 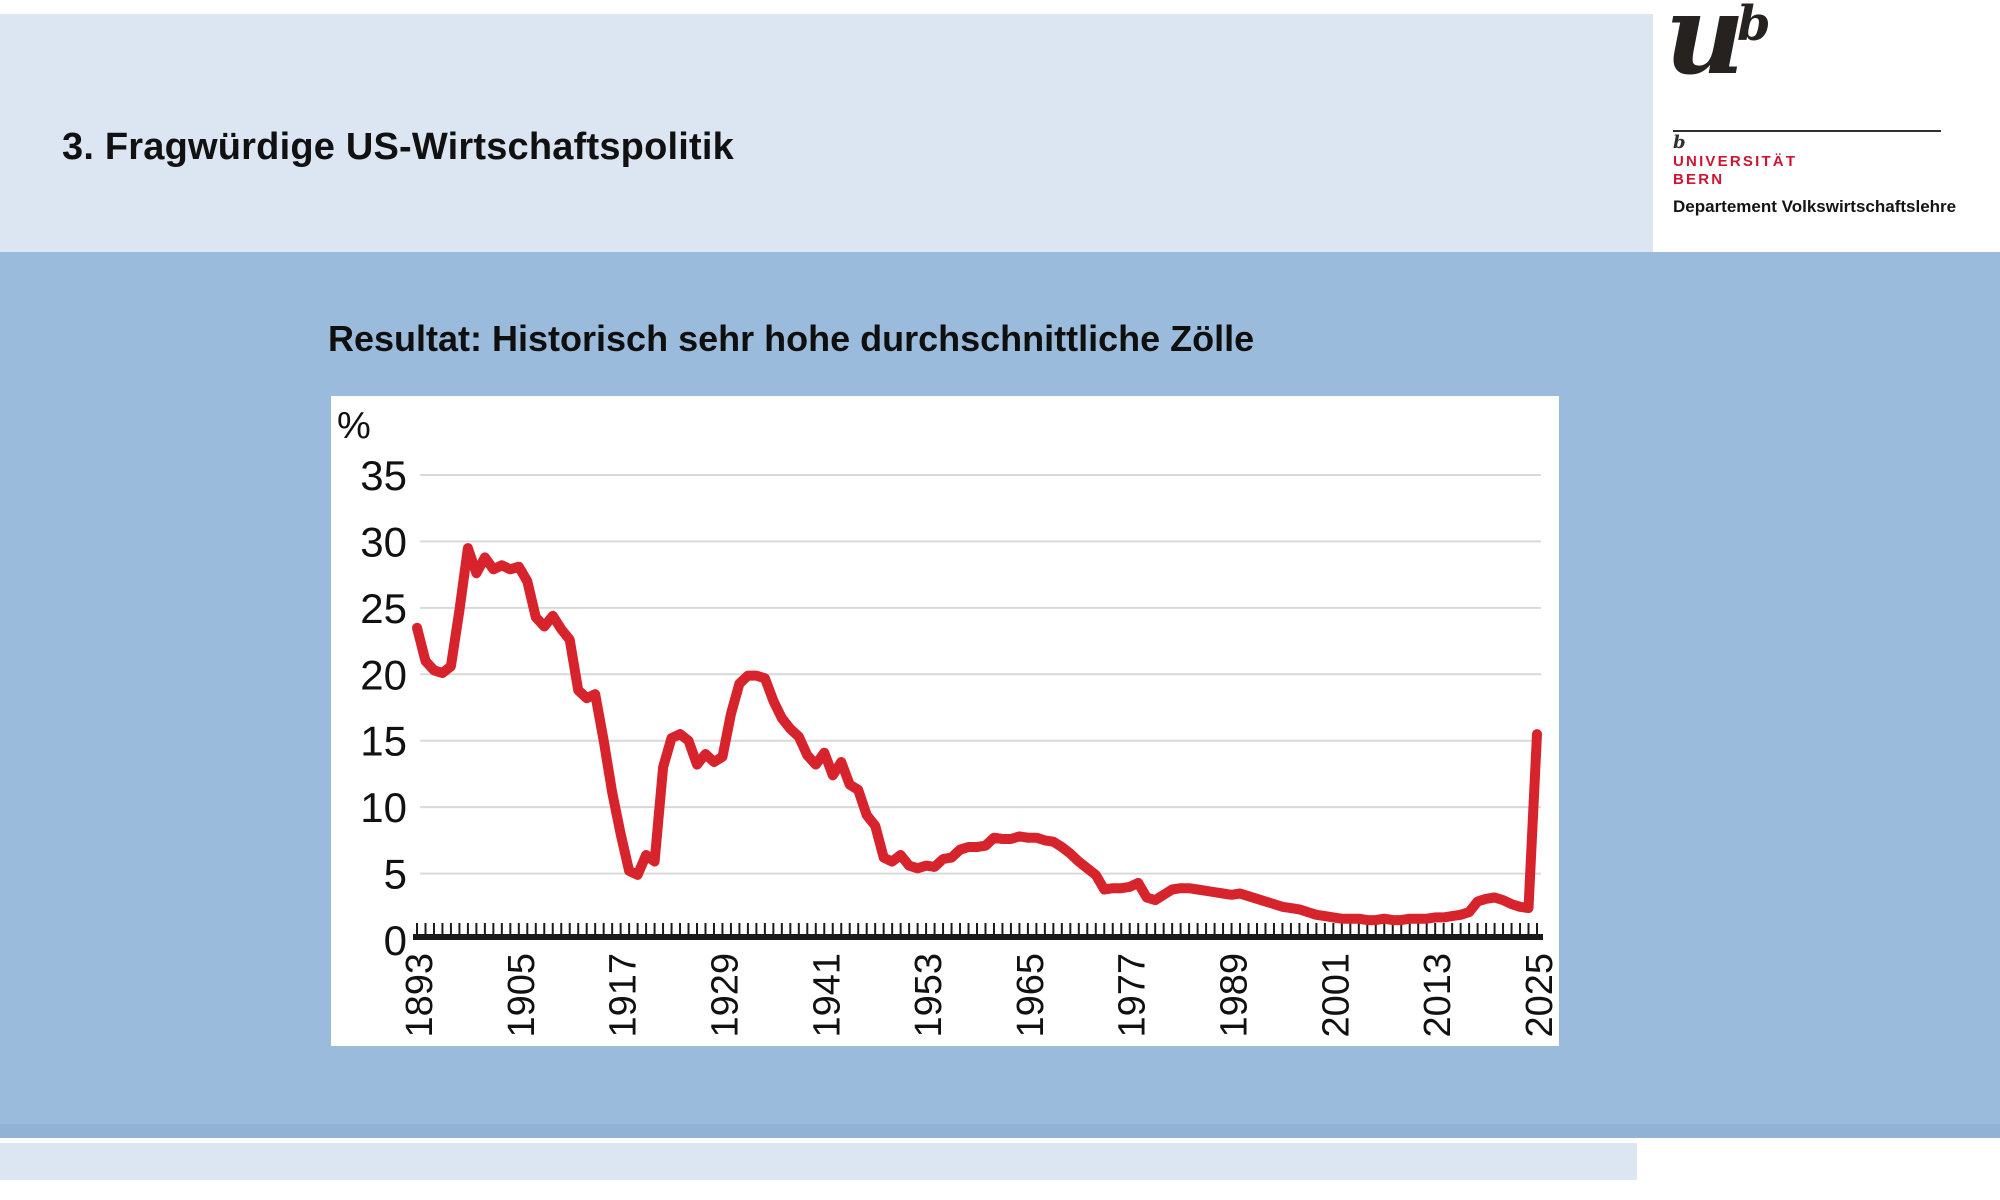 What do you see at coordinates (1699, 179) in the screenshot?
I see `university-name-line2: BERN` at bounding box center [1699, 179].